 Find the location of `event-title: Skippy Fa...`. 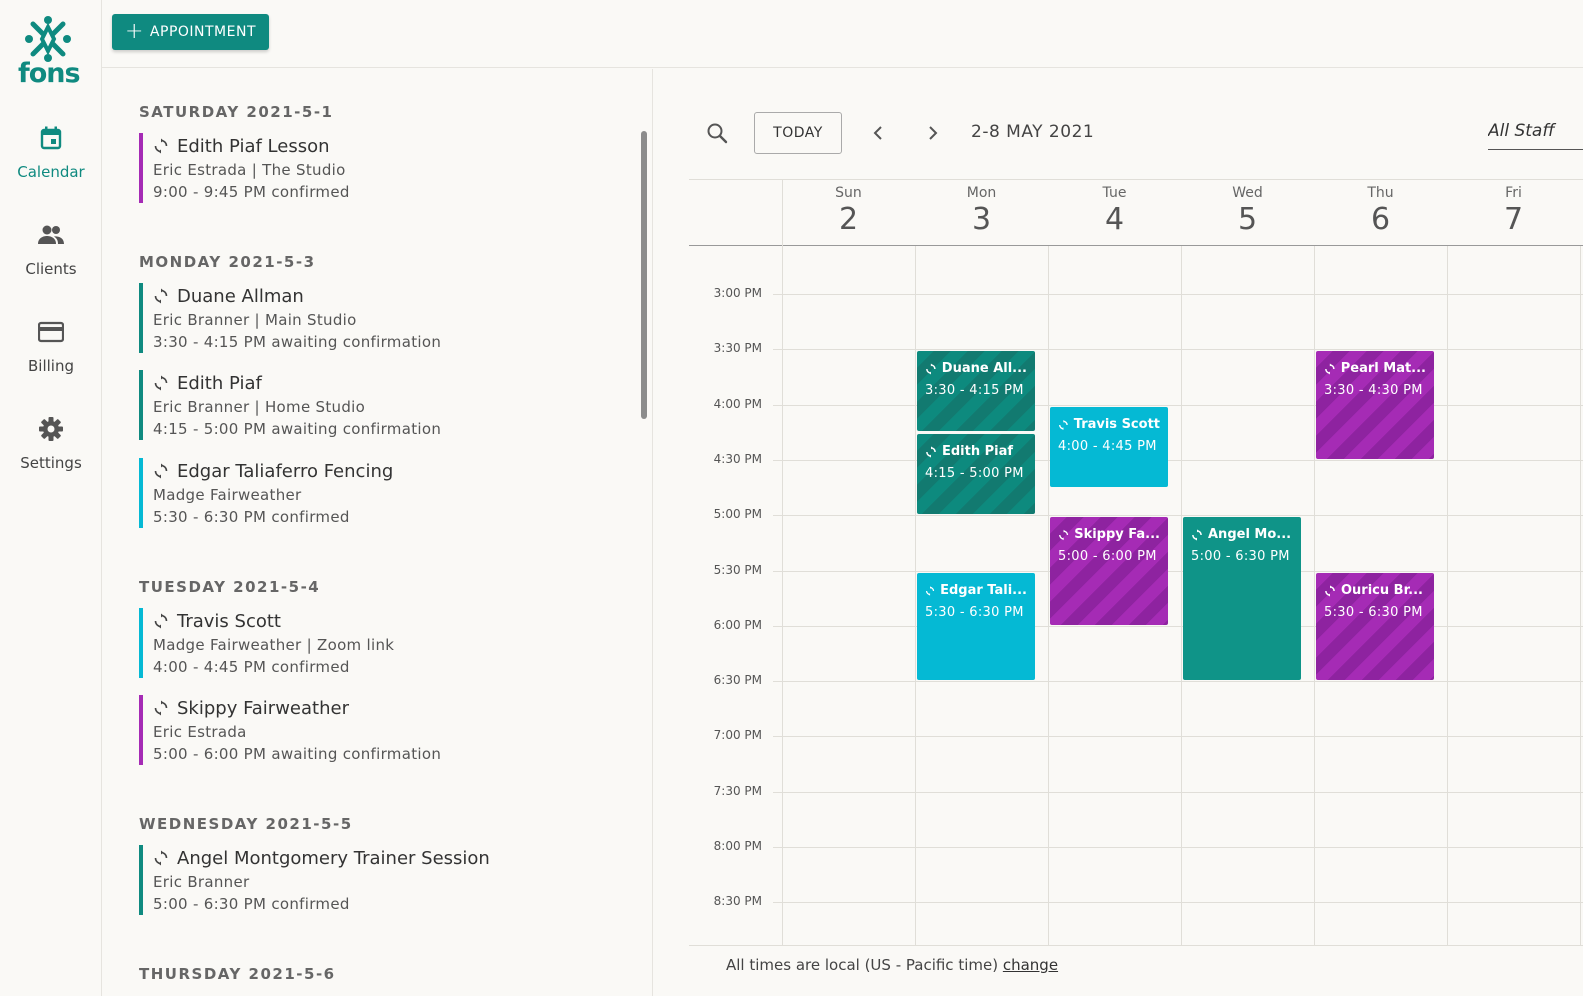

event-title: Skippy Fa... is located at coordinates (1109, 535).